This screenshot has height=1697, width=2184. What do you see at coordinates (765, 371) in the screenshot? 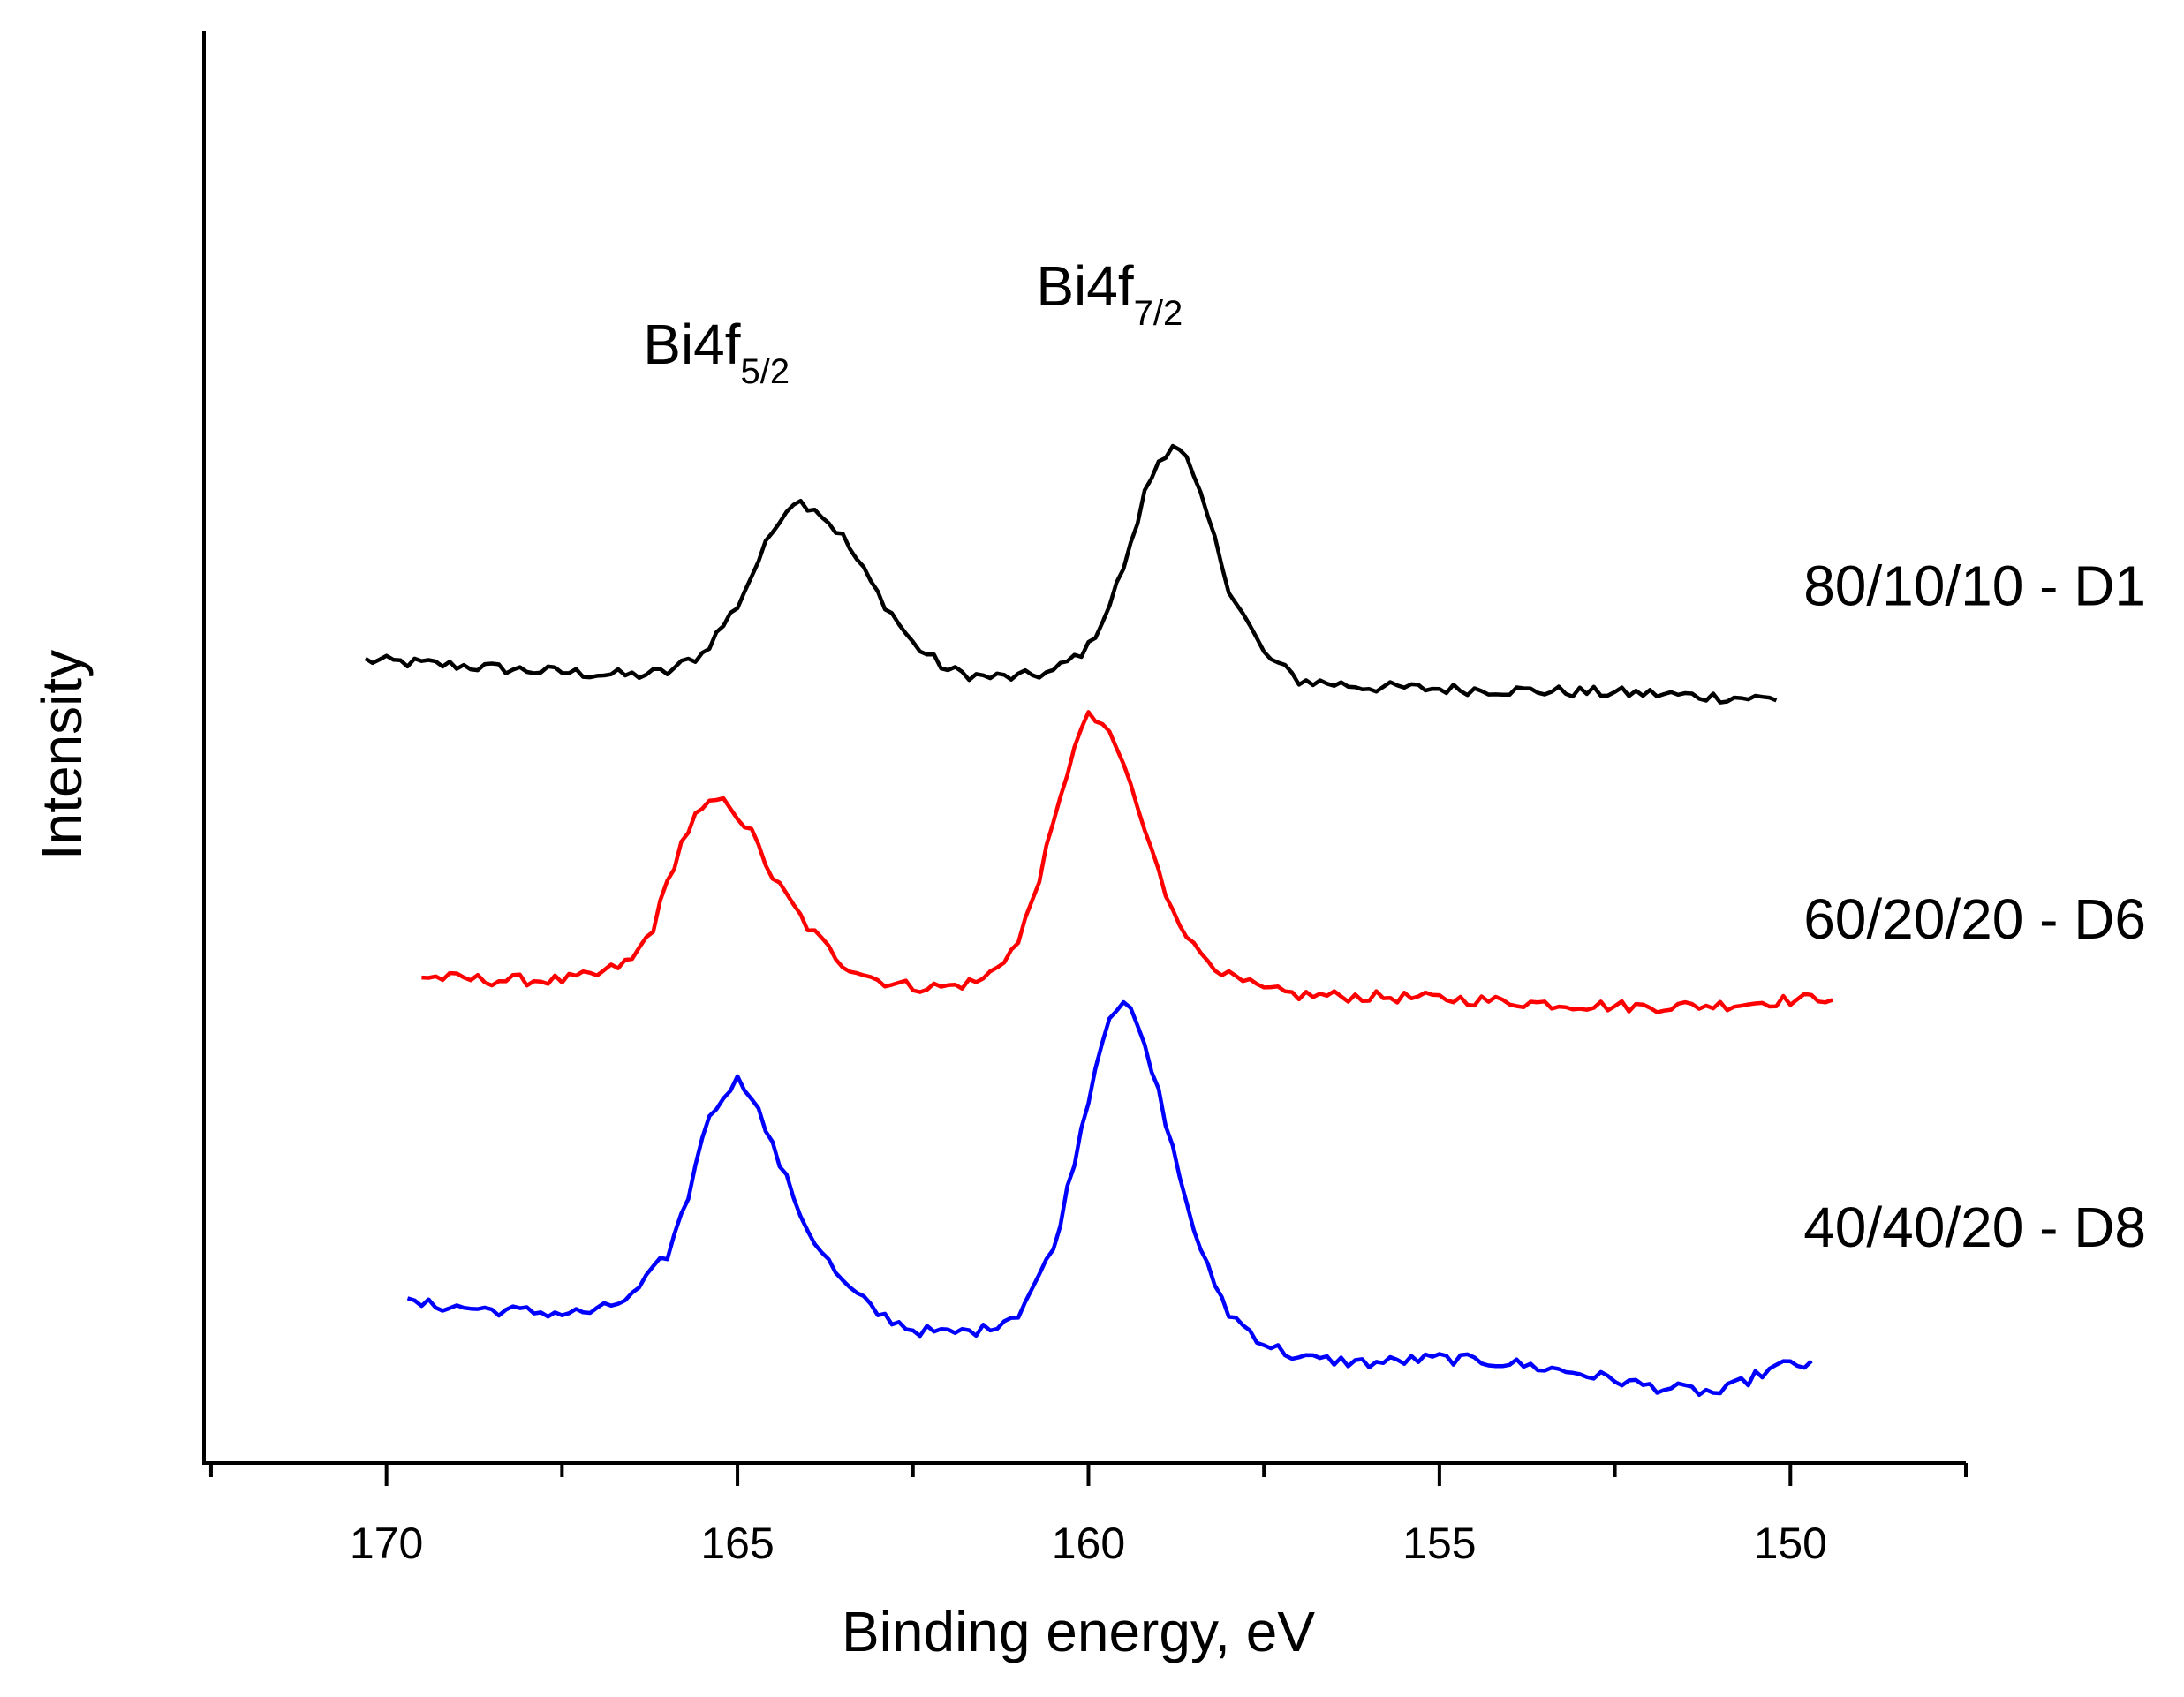
I see `peak-label-subscript: 5/2` at bounding box center [765, 371].